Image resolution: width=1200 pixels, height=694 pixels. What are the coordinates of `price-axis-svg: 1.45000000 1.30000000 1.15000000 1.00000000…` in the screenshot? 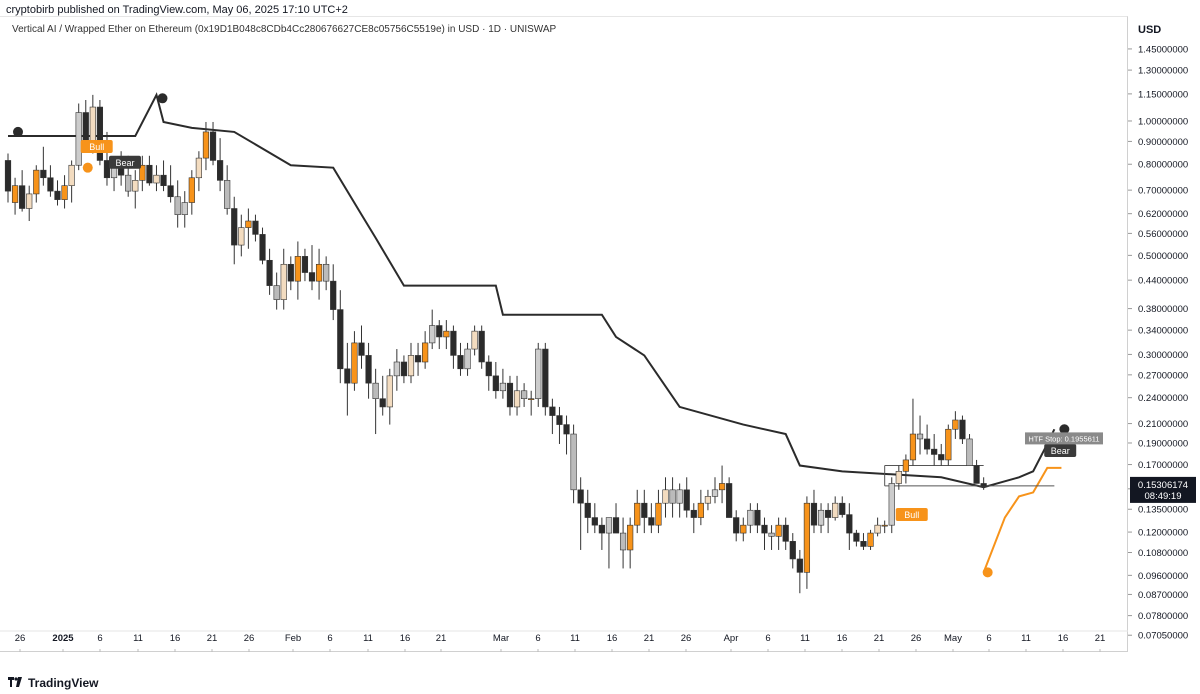 It's located at (1162, 343).